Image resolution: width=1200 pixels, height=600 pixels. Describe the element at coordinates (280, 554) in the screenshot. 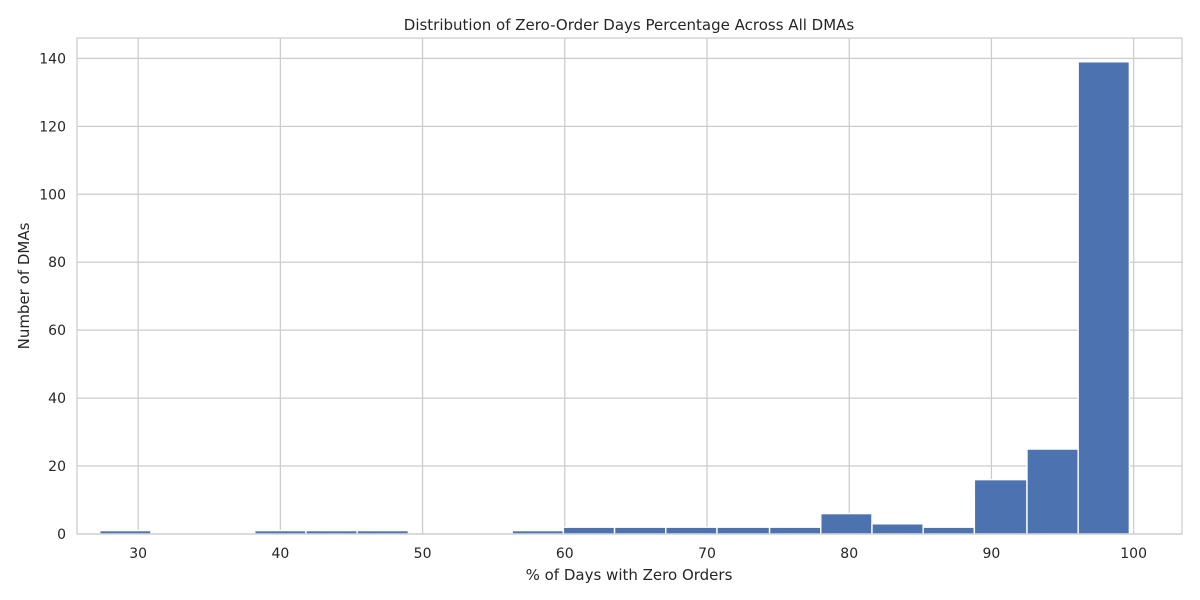

I see `x-tick-label: 40` at that location.